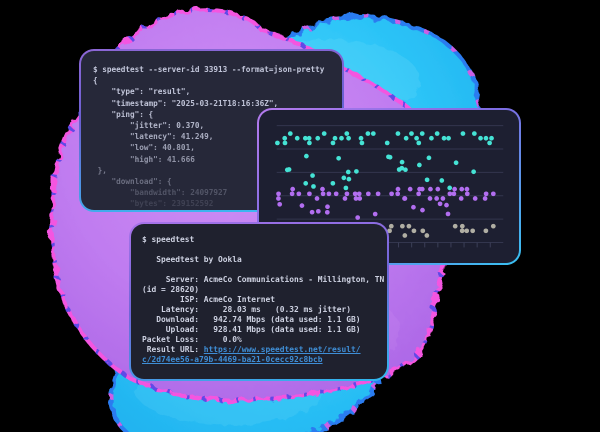  Describe the element at coordinates (144, 159) in the screenshot. I see `terminal-line: "high": 41.666` at that location.